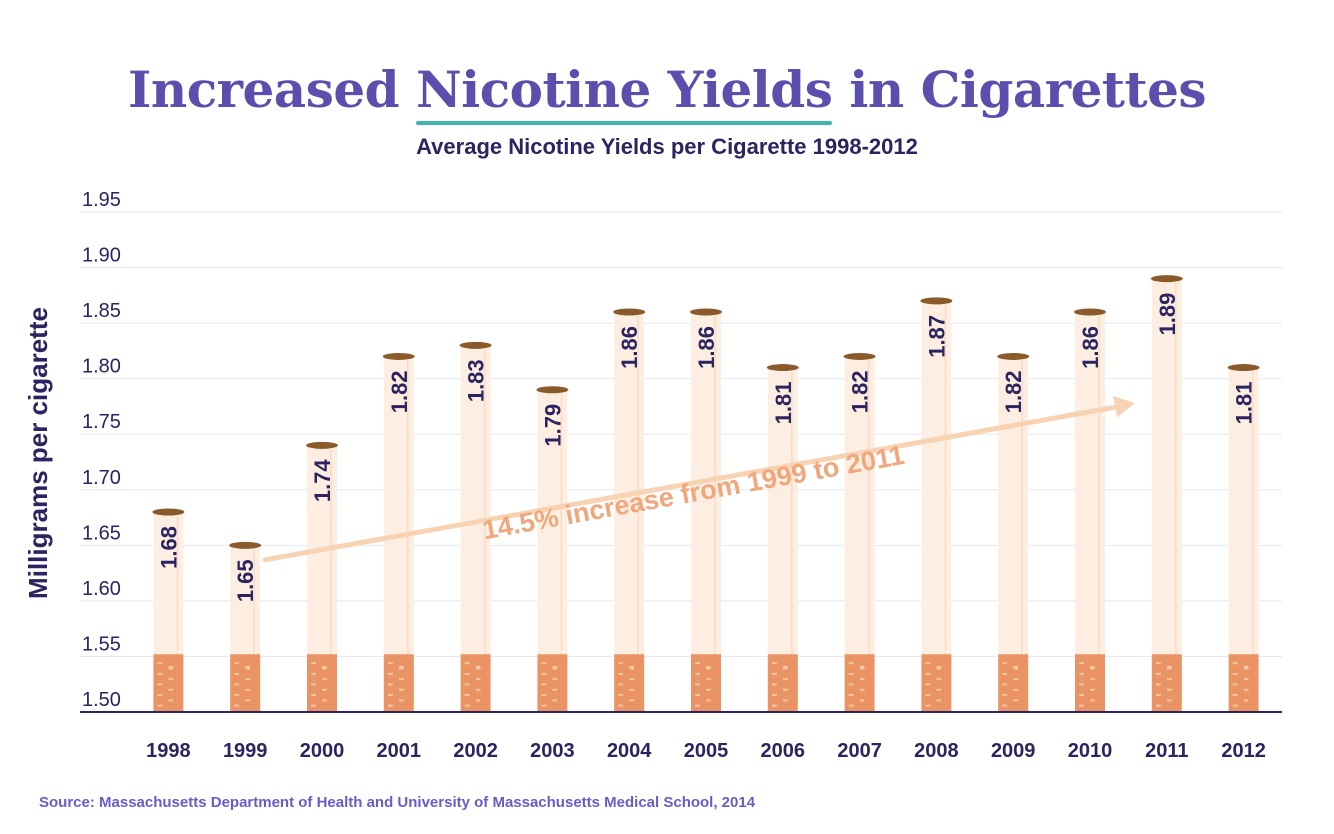 This screenshot has height=834, width=1334. I want to click on x-tick-label: 2004, so click(629, 751).